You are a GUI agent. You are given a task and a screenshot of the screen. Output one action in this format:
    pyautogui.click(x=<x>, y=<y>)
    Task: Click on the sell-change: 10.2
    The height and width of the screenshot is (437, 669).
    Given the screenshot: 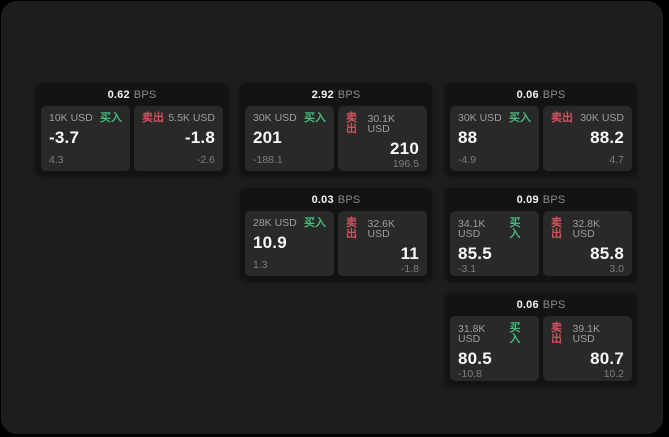 What is the action you would take?
    pyautogui.click(x=613, y=373)
    